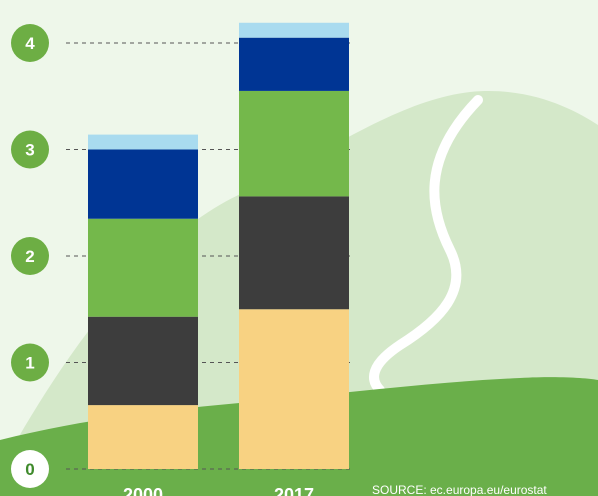 The width and height of the screenshot is (598, 496). What do you see at coordinates (143, 490) in the screenshot?
I see `x-category-label-2000: 2000` at bounding box center [143, 490].